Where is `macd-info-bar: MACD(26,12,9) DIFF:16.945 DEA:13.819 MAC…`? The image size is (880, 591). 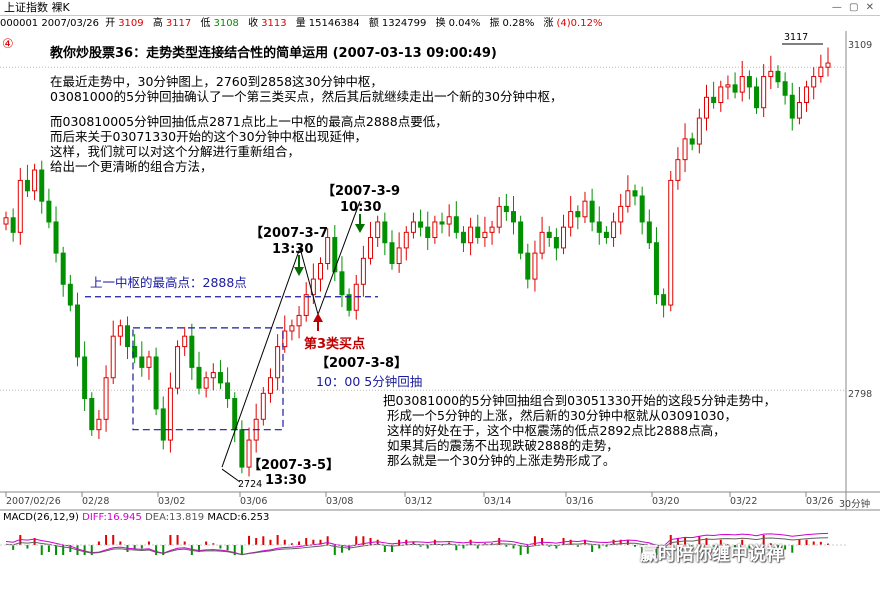 macd-info-bar: MACD(26,12,9) DIFF:16.945 DEA:13.819 MAC… is located at coordinates (440, 517).